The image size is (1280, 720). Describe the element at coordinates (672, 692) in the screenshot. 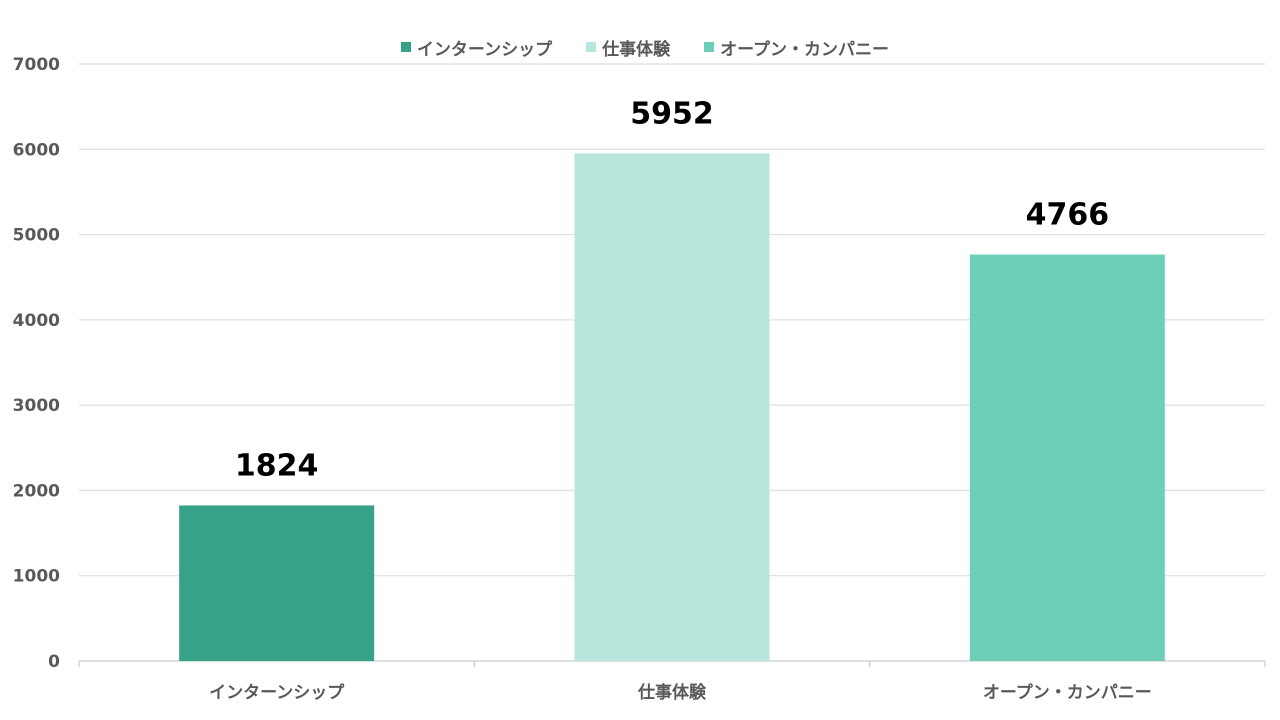

I see `x-tick-label: 仕事体験` at that location.